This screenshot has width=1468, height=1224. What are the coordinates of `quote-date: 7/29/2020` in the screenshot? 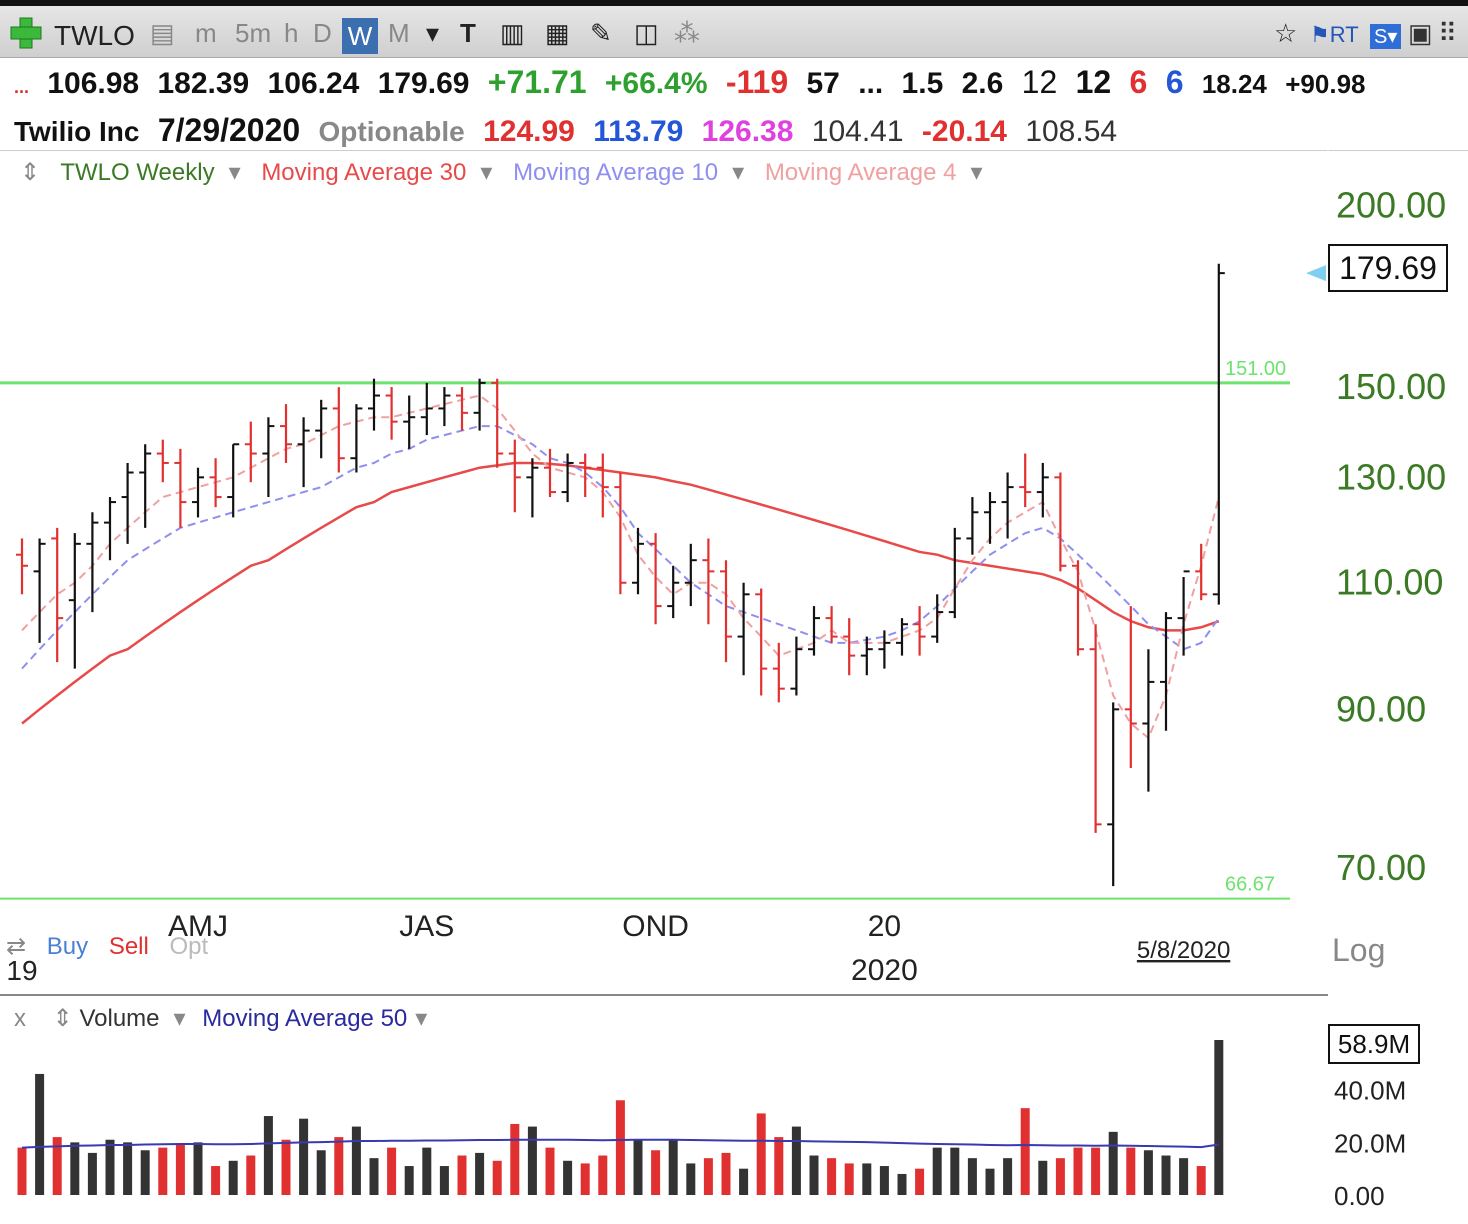 It's located at (229, 130).